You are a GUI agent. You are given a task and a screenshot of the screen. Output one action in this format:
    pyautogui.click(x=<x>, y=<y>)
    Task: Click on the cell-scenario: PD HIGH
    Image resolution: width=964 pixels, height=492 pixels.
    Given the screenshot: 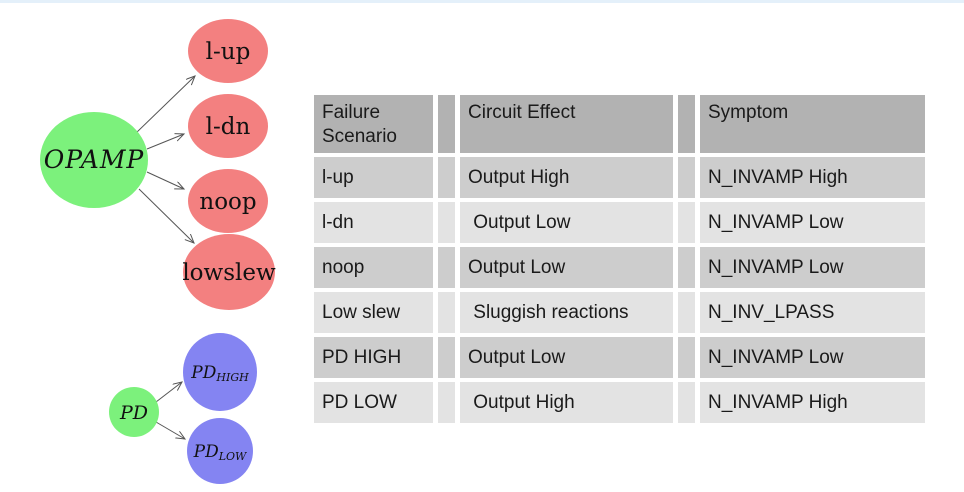 What is the action you would take?
    pyautogui.click(x=373, y=357)
    